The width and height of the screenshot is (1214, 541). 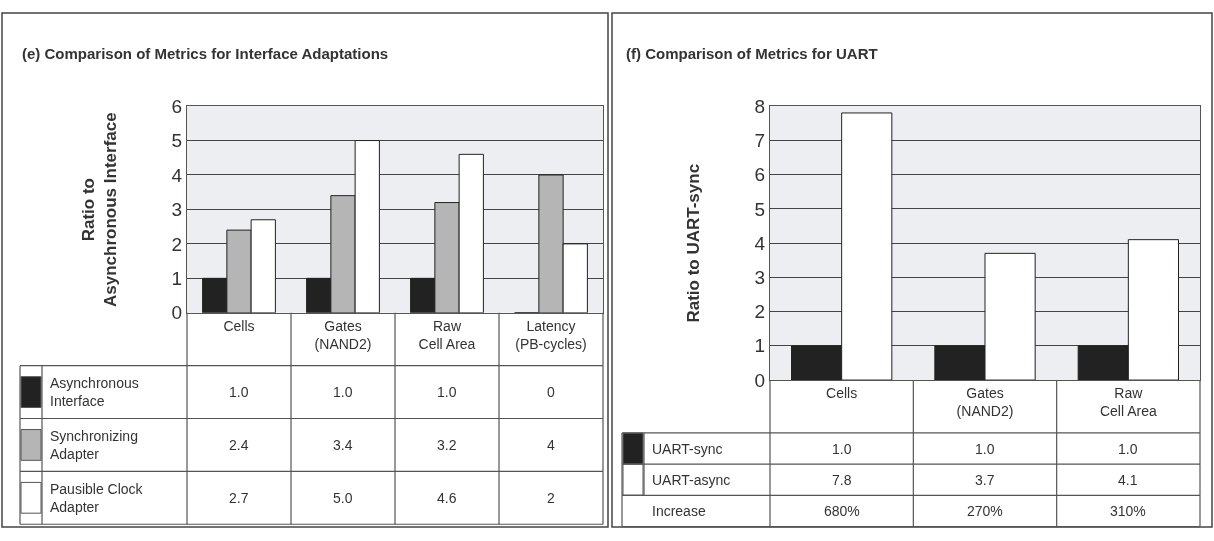 What do you see at coordinates (343, 498) in the screenshot?
I see `data-label: 5.0` at bounding box center [343, 498].